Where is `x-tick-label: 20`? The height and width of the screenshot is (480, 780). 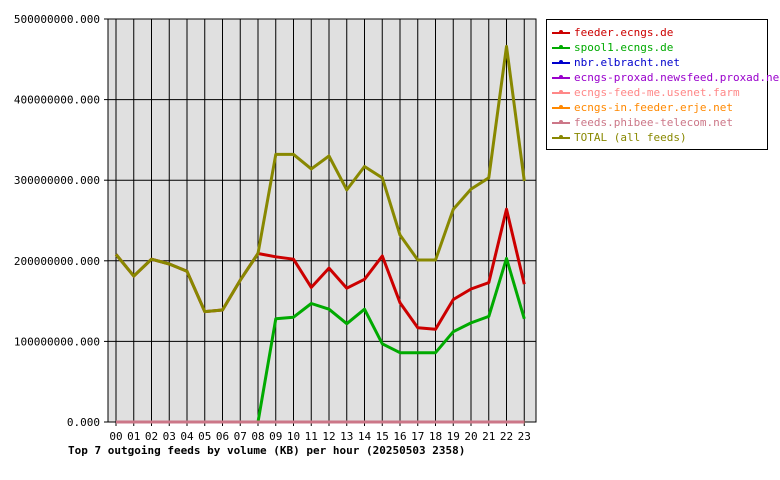 x-tick-label: 20 is located at coordinates (470, 436).